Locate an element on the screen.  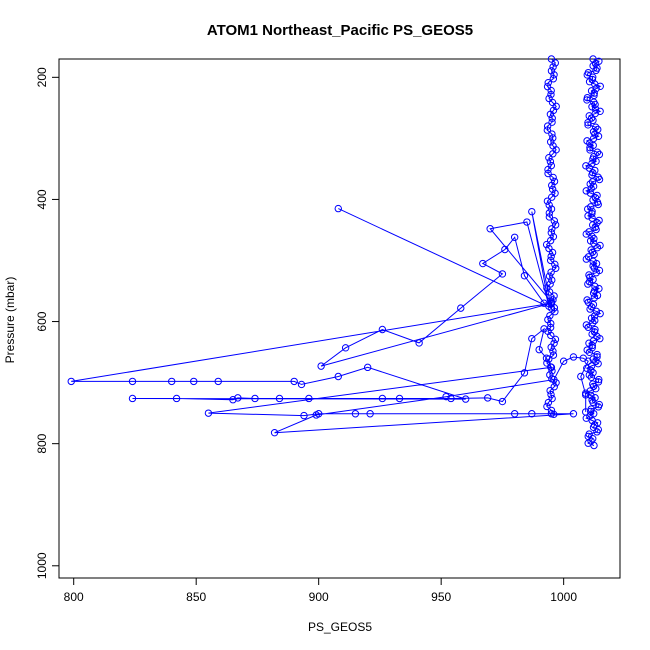
y-tick-label: 600 is located at coordinates (42, 321).